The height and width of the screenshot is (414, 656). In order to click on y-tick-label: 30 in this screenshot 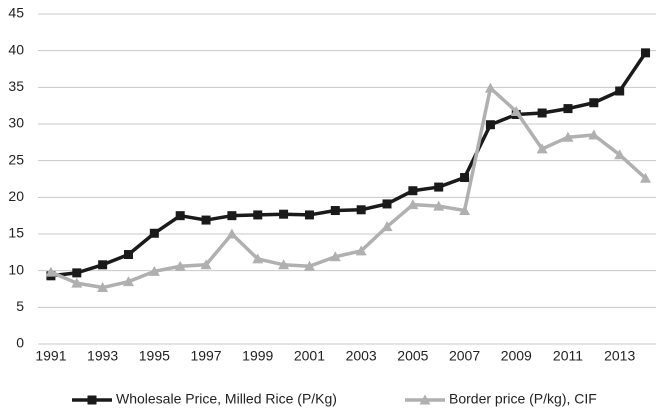, I will do `click(16, 123)`.